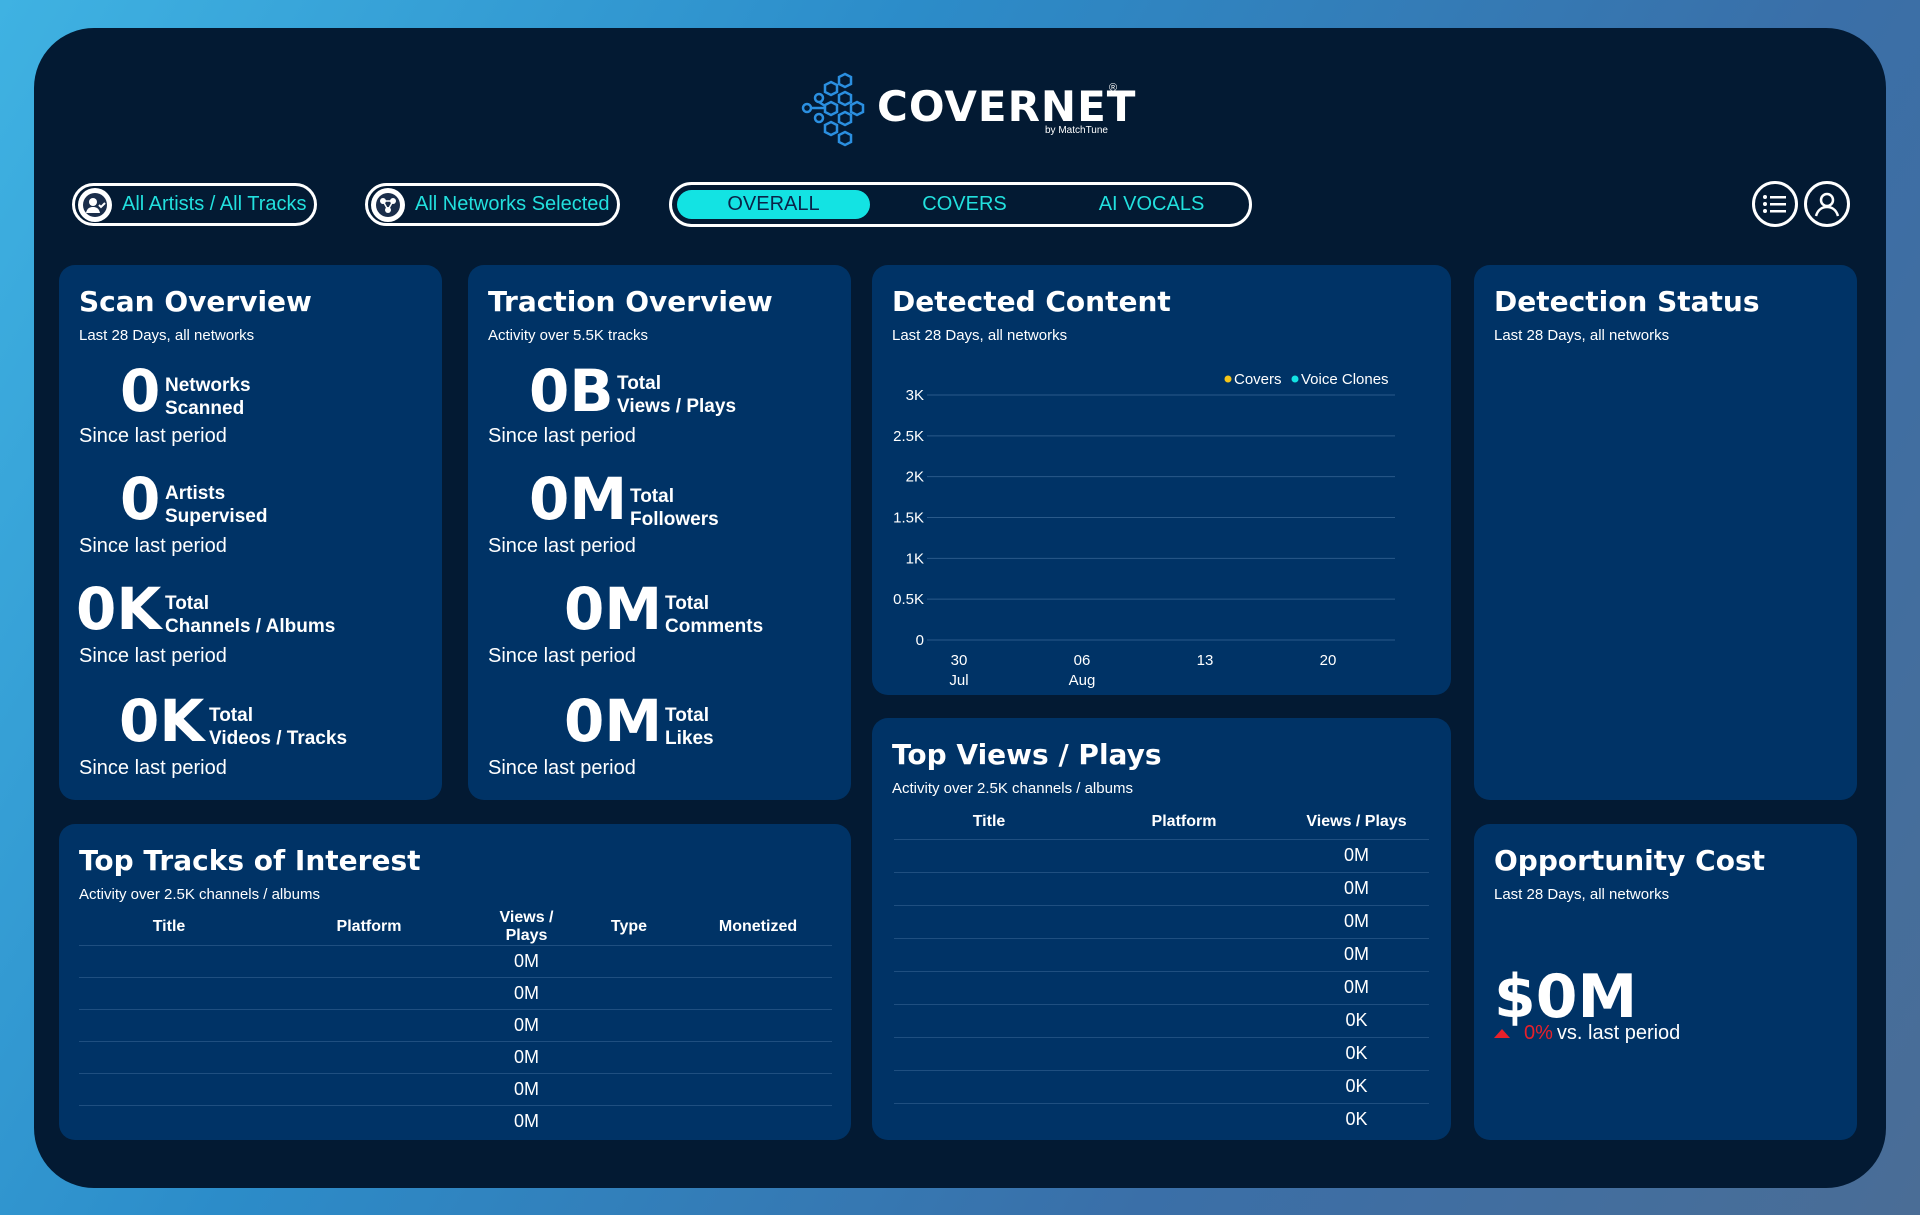 This screenshot has height=1215, width=1920. Describe the element at coordinates (208, 385) in the screenshot. I see `metric-label: Networks` at that location.